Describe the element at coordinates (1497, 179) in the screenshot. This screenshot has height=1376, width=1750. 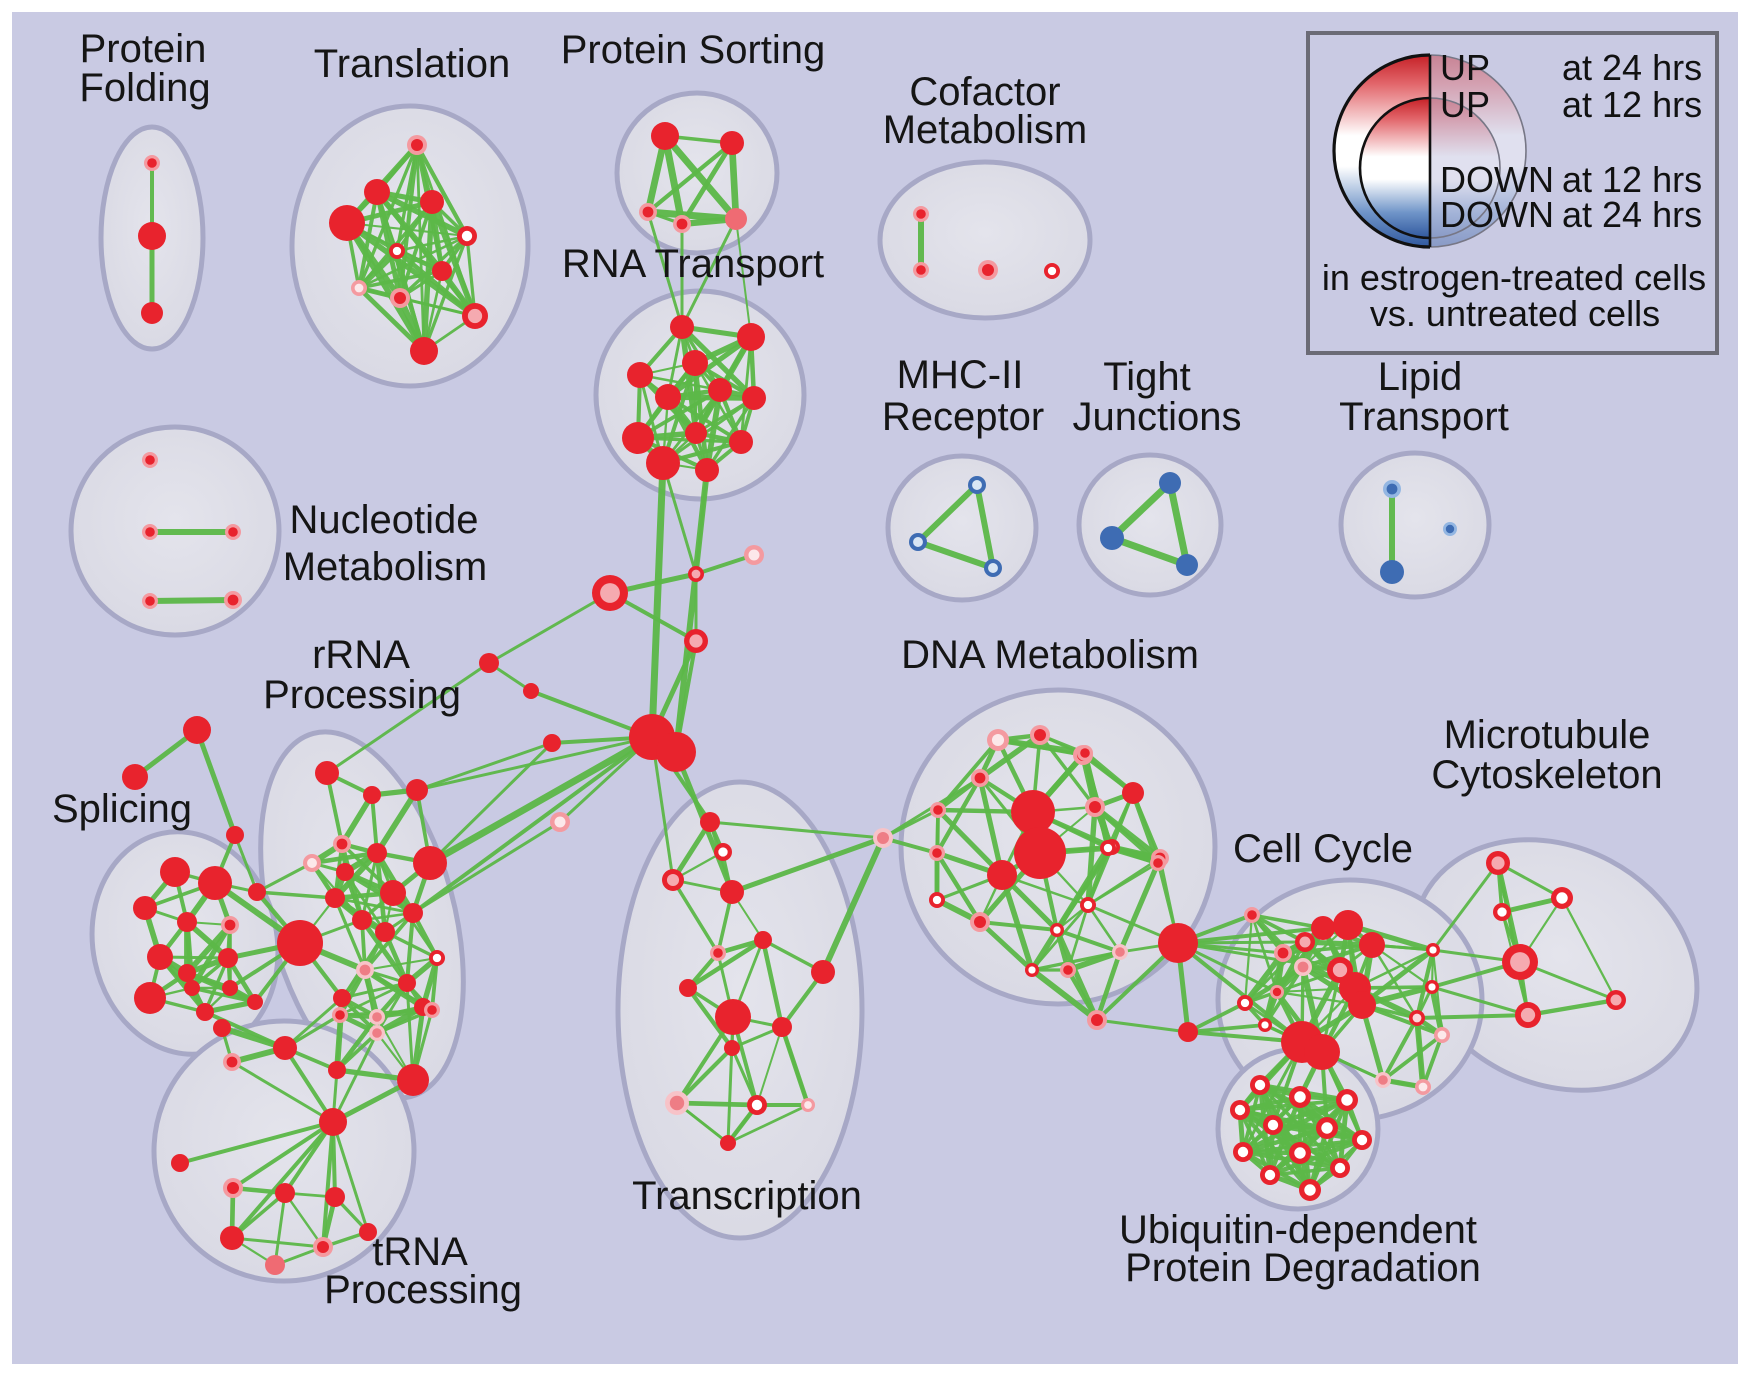
I see `legend-direction-label: DOWN` at that location.